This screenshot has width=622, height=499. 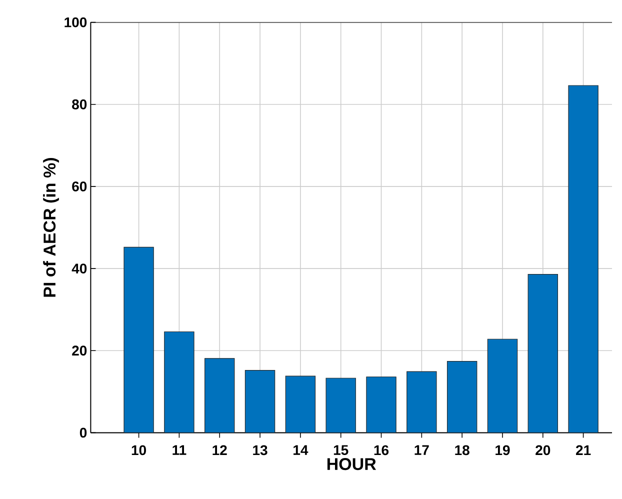 What do you see at coordinates (543, 450) in the screenshot?
I see `x-tick-label: 20` at bounding box center [543, 450].